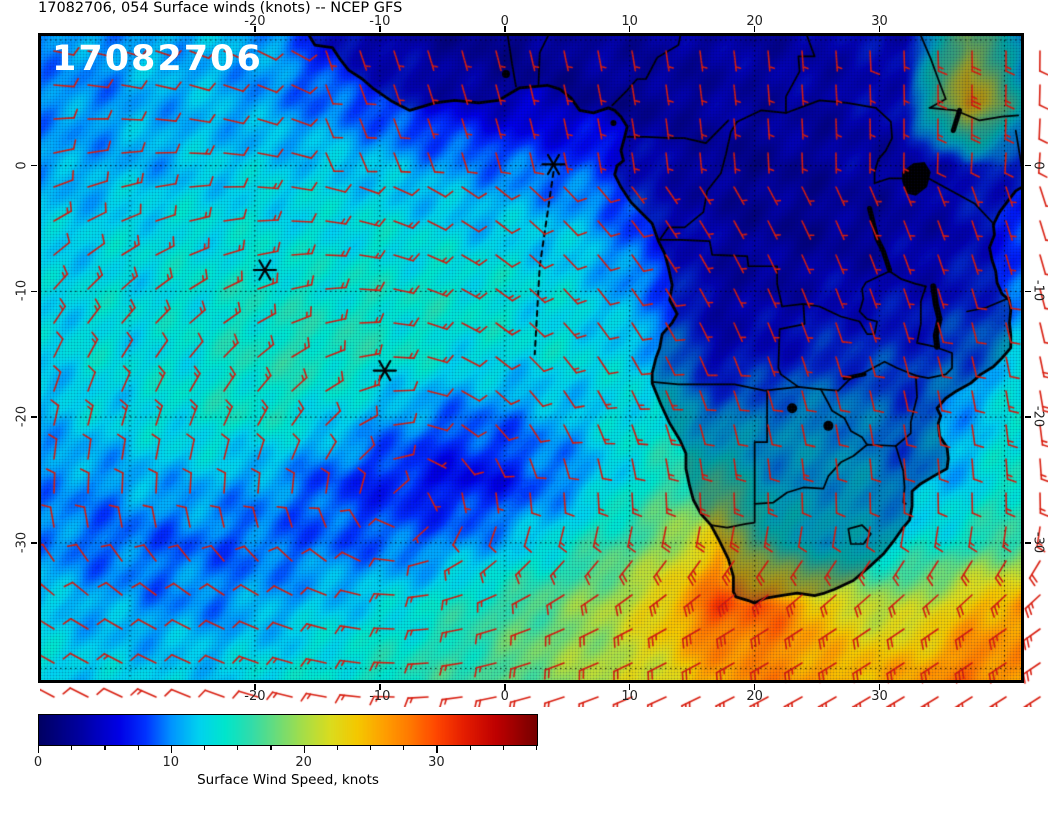 This screenshot has width=1056, height=816. I want to click on colorbar-ticks: 0 10 20 30, so click(286, 761).